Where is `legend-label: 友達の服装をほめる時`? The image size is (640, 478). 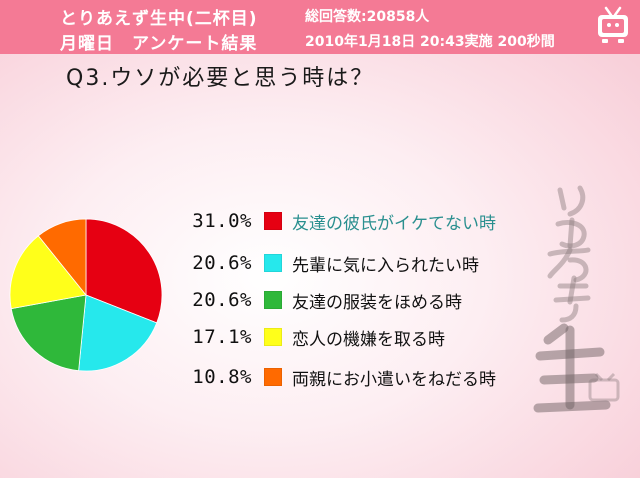 legend-label: 友達の服装をほめる時 is located at coordinates (377, 302).